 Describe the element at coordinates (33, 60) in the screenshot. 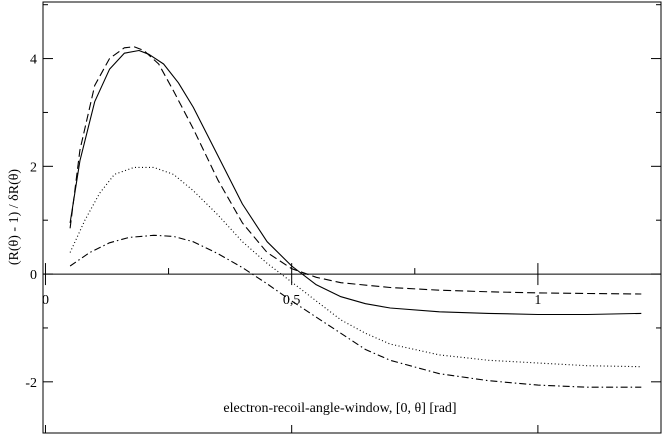

I see `y-tick-label: 4` at that location.